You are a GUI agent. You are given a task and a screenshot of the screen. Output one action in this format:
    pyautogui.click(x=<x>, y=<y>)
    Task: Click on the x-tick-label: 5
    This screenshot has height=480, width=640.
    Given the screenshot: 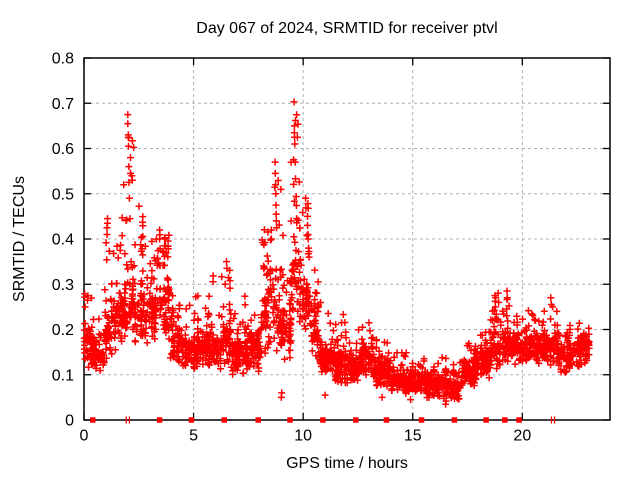 What is the action you would take?
    pyautogui.click(x=193, y=436)
    